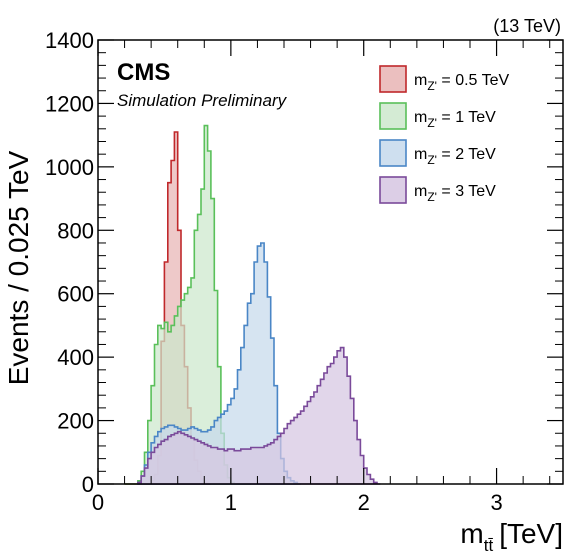 The image size is (580, 557). I want to click on y-axis-title: Events / 0.025 TeV, so click(18, 267).